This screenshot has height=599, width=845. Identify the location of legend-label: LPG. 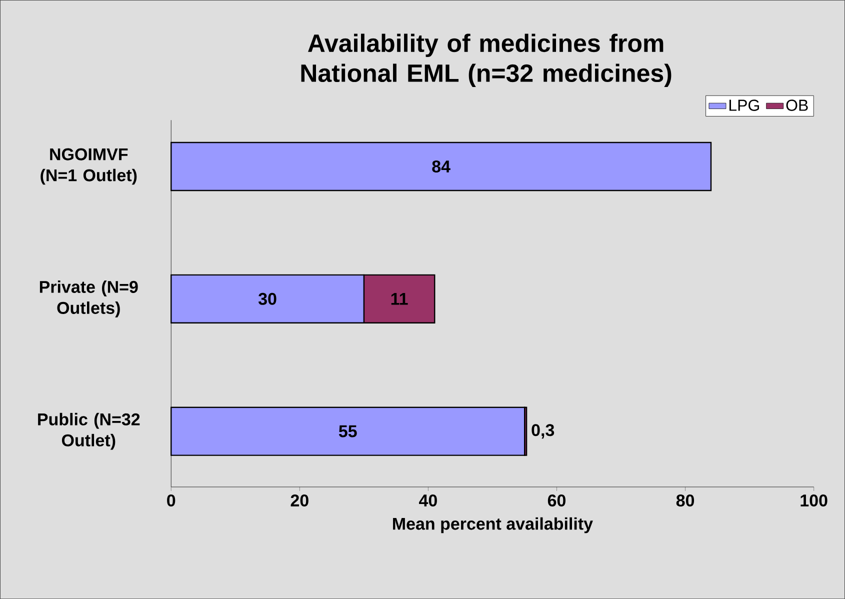
(744, 105).